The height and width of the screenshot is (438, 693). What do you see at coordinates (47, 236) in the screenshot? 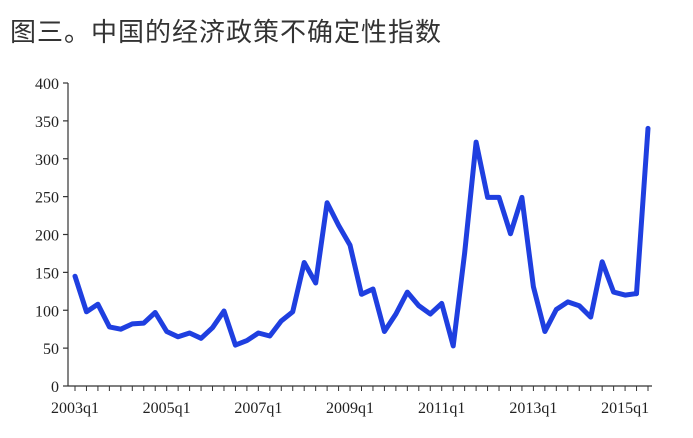
I see `y-tick-label: 200` at bounding box center [47, 236].